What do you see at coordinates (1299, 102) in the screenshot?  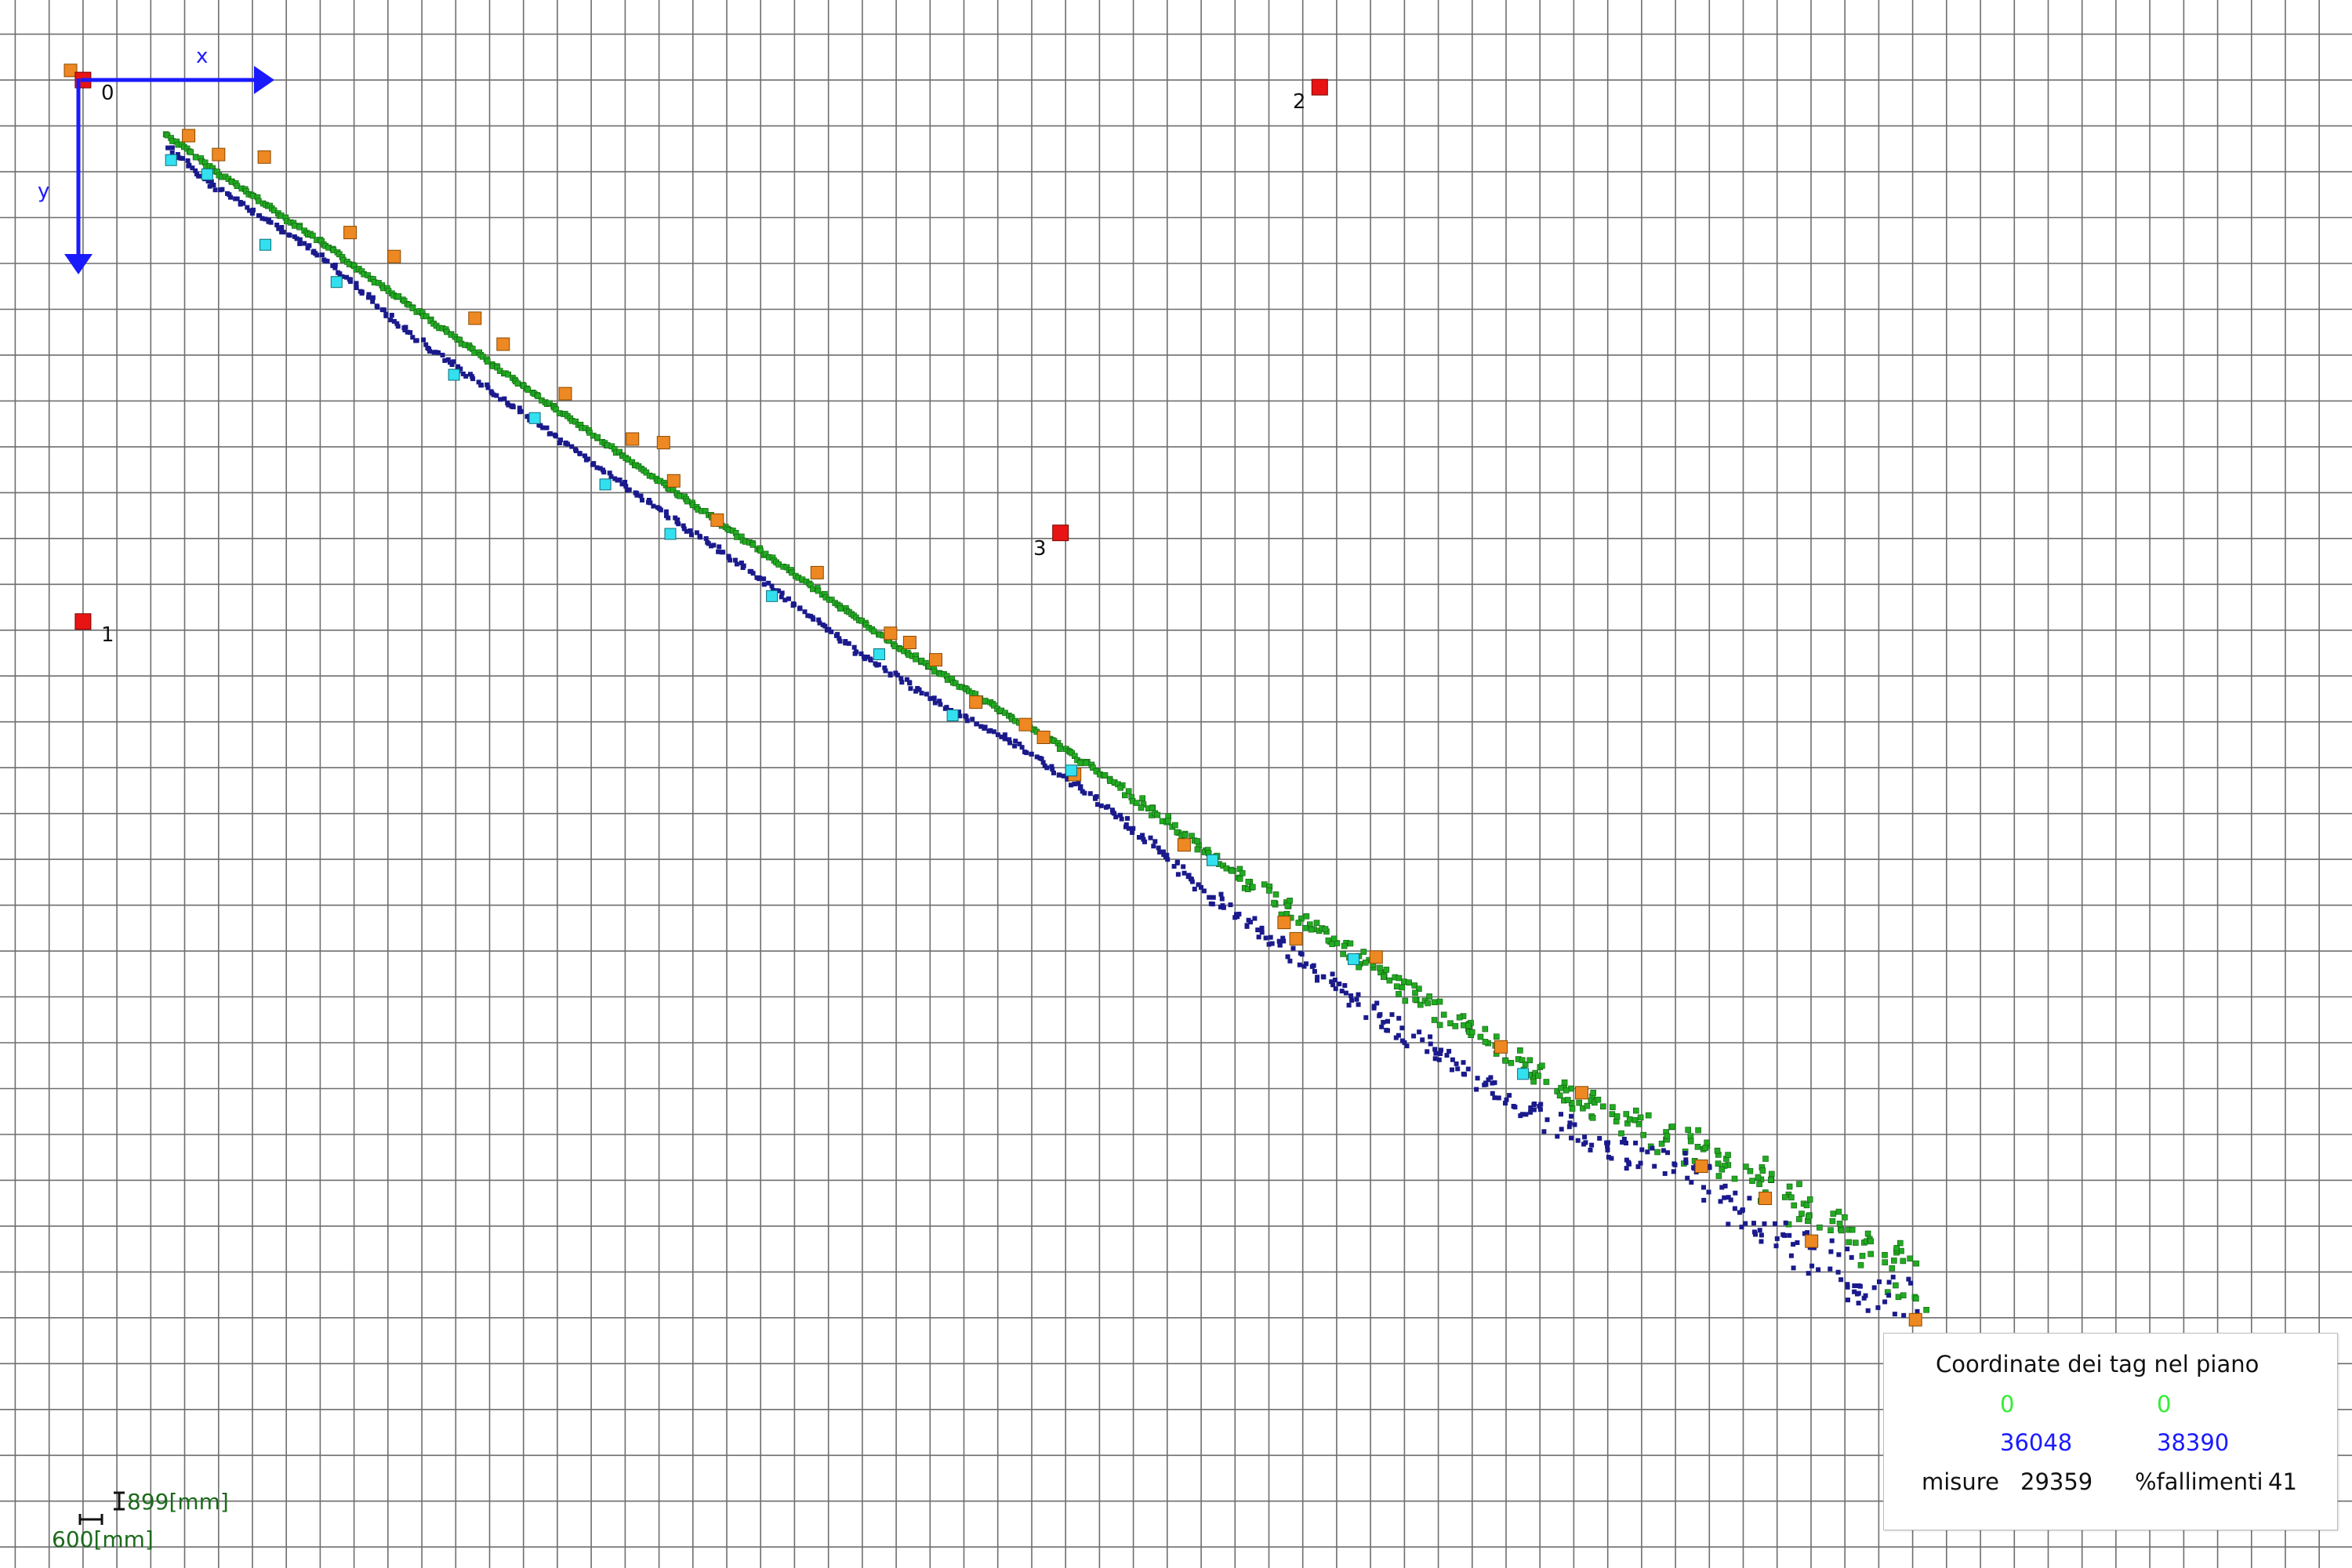 I see `anchor-label-2: 2` at bounding box center [1299, 102].